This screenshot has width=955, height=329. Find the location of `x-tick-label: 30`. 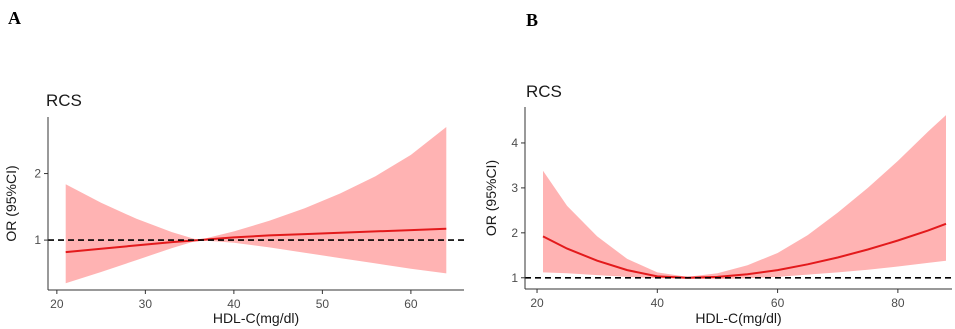

x-tick-label: 30 is located at coordinates (146, 304).